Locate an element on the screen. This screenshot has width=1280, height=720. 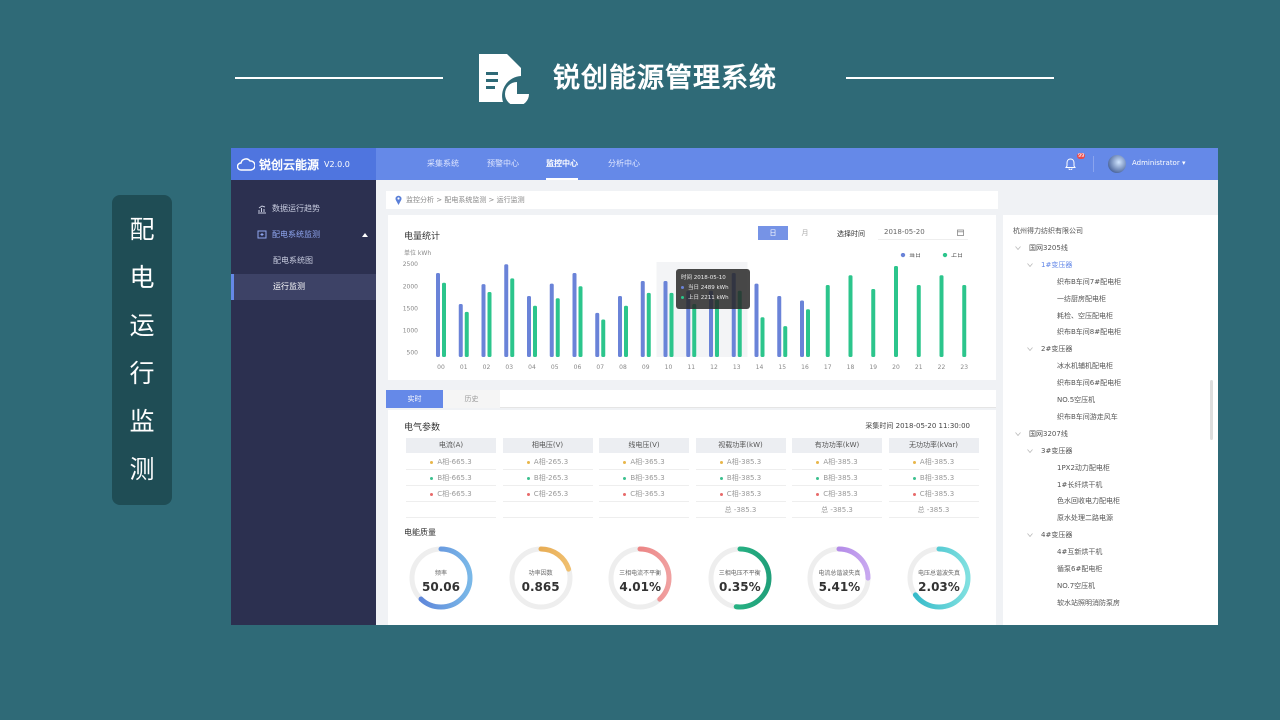
y-tick-label: 1500 is located at coordinates (410, 308).